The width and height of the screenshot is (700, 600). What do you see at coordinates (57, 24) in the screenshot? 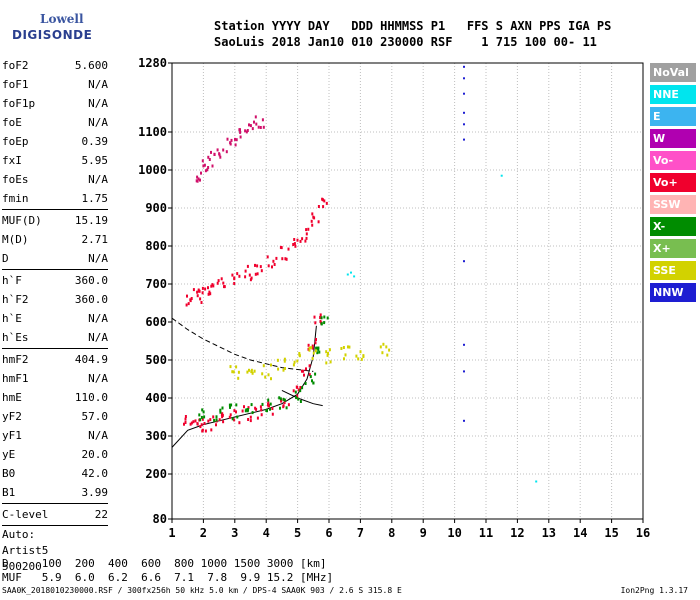
I see `digisonde-logo: Lowell DIGISONDE` at bounding box center [57, 24].